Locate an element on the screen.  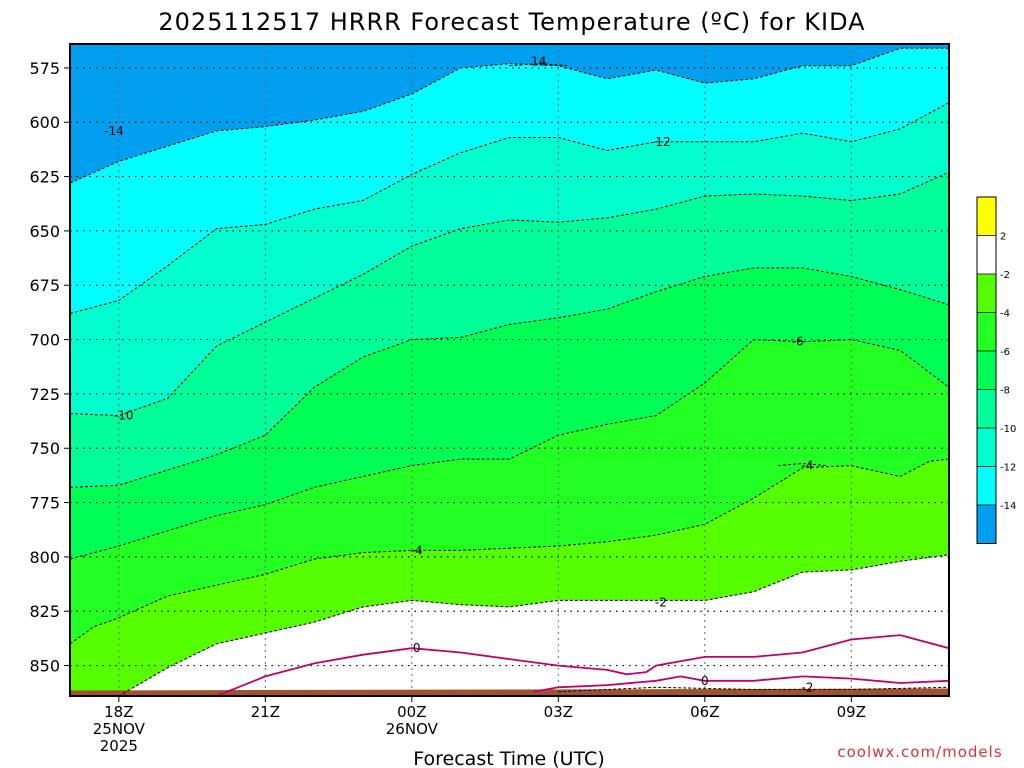
x-tick-label: 25NOV is located at coordinates (119, 729).